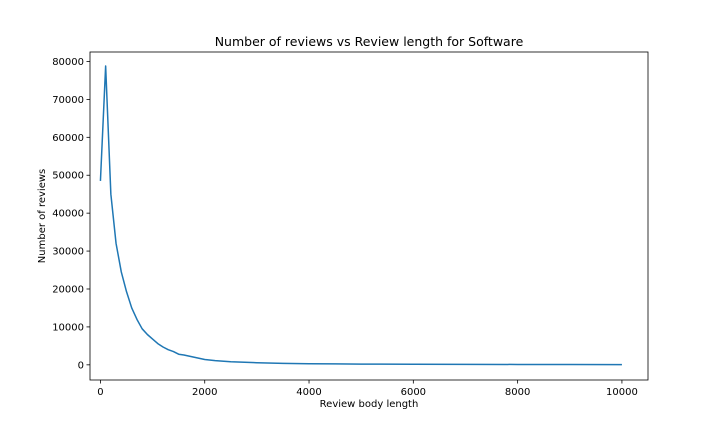 The width and height of the screenshot is (720, 432). I want to click on y-tick-label: 80000, so click(68, 62).